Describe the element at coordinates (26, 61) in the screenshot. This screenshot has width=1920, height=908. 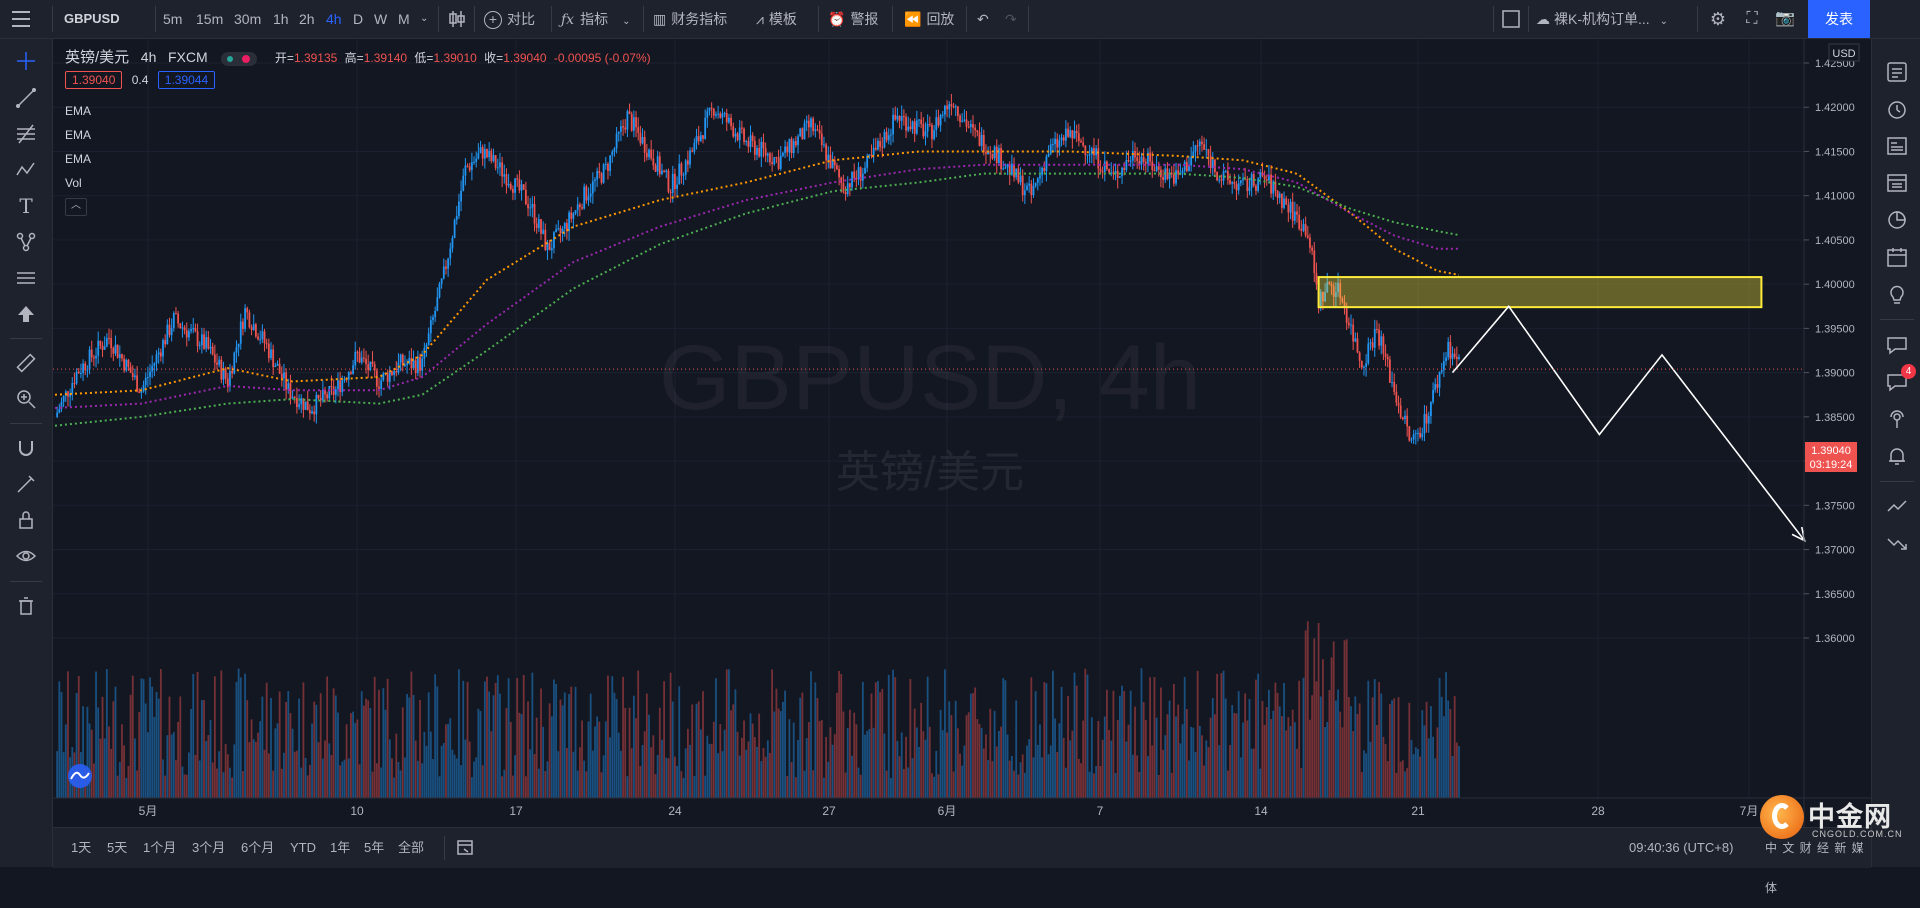
I see `crosshair-icon` at that location.